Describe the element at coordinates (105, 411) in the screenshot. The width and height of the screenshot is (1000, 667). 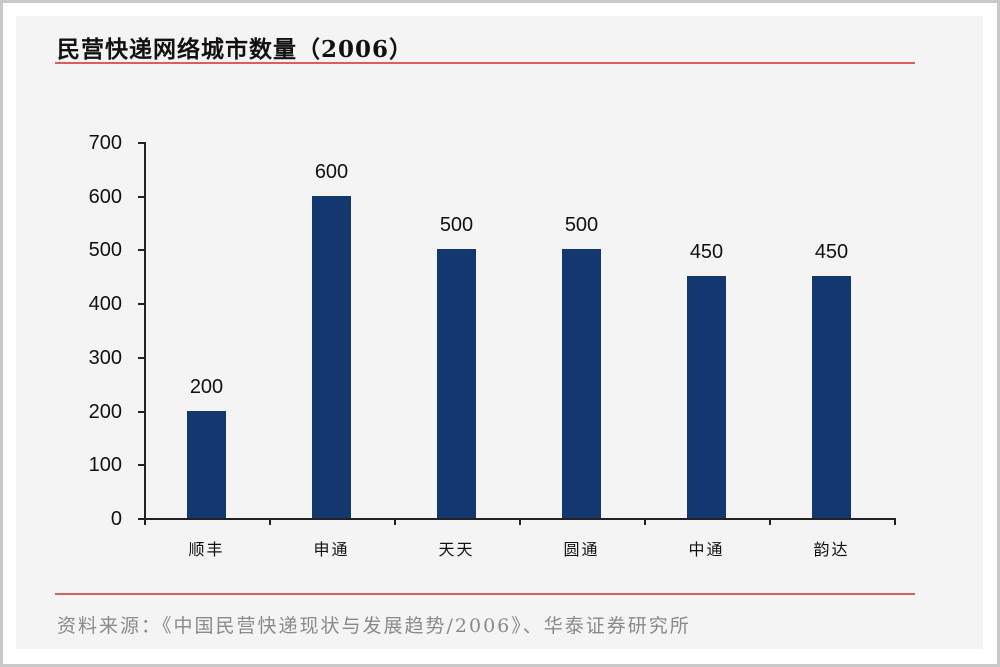
I see `y-tick-label: 200` at that location.